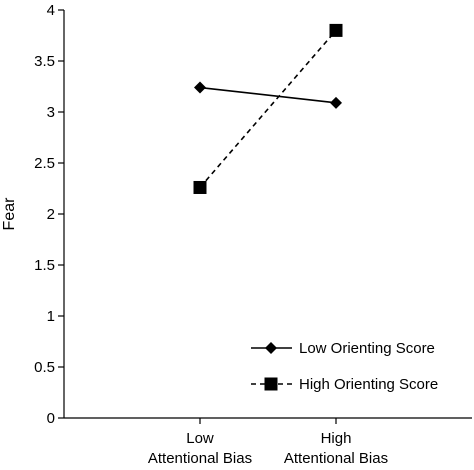 The width and height of the screenshot is (474, 470). Describe the element at coordinates (367, 348) in the screenshot. I see `legend-label: Low Orienting Score` at that location.